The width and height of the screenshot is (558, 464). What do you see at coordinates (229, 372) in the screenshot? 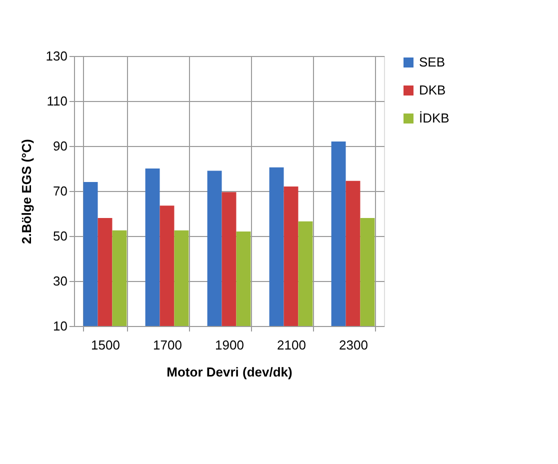
I see `x-axis-title: Motor Devri (dev/dk)` at bounding box center [229, 372].